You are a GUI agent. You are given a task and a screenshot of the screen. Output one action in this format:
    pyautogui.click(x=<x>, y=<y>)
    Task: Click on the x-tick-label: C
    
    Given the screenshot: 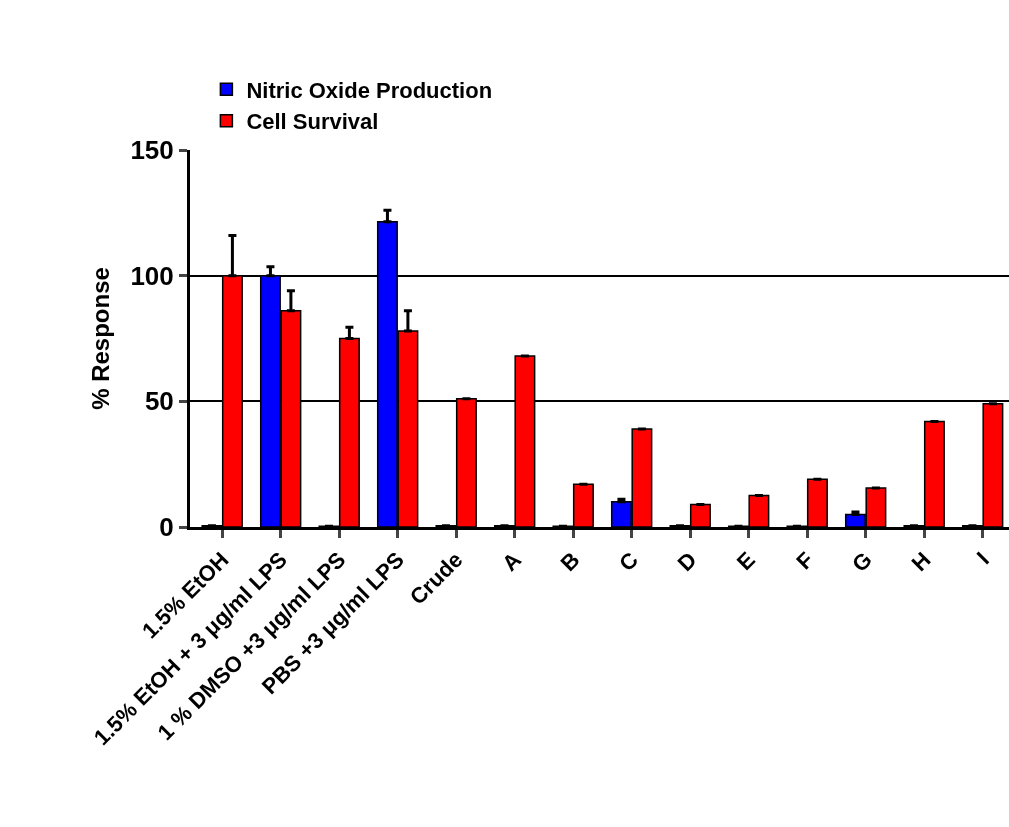 What is the action you would take?
    pyautogui.click(x=629, y=561)
    